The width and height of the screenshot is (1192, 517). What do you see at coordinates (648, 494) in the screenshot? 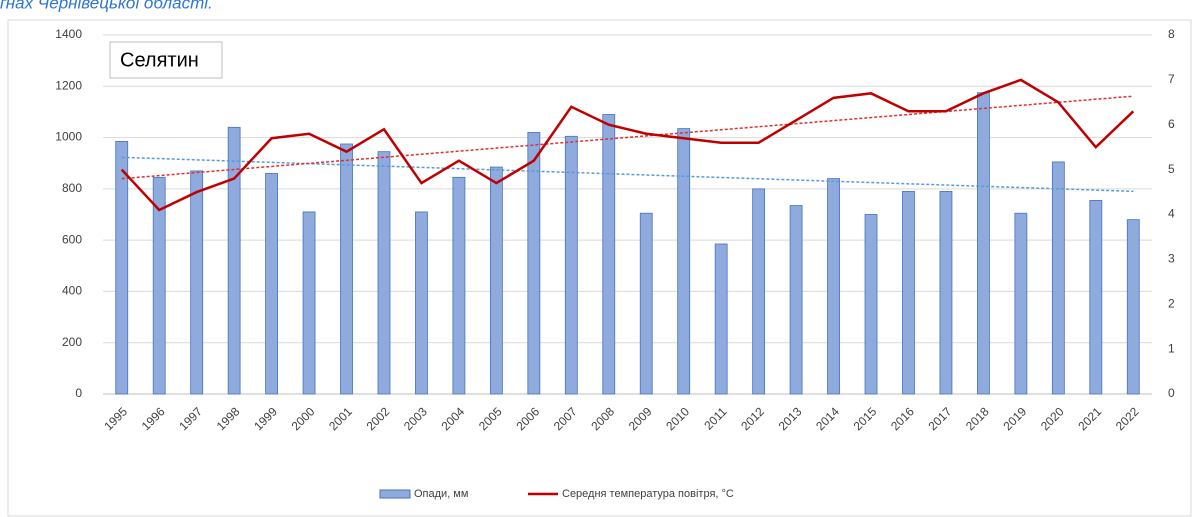
I see `legend-label: Середня температура повітря, °С` at bounding box center [648, 494].